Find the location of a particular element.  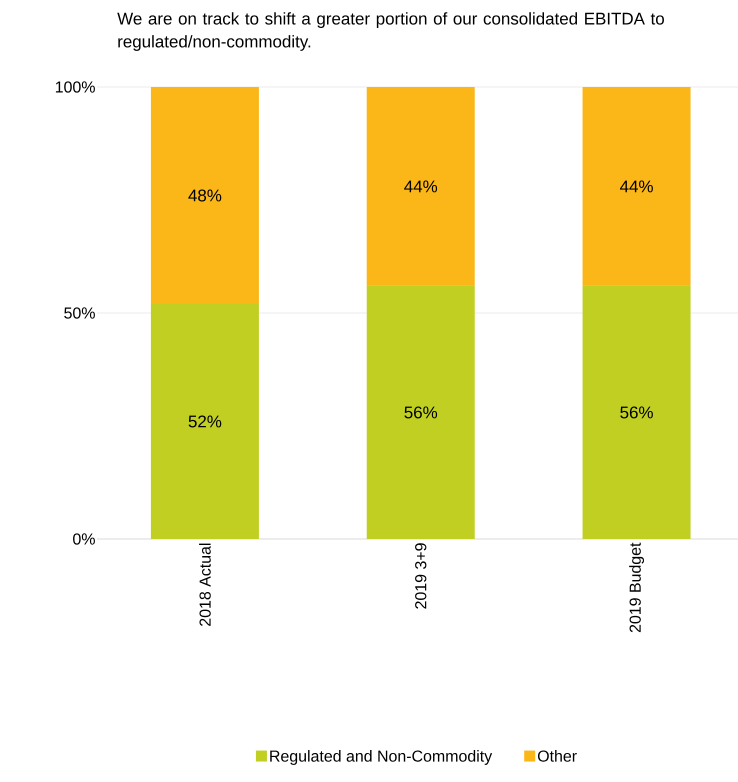

y-tick-label: 100% is located at coordinates (75, 87).